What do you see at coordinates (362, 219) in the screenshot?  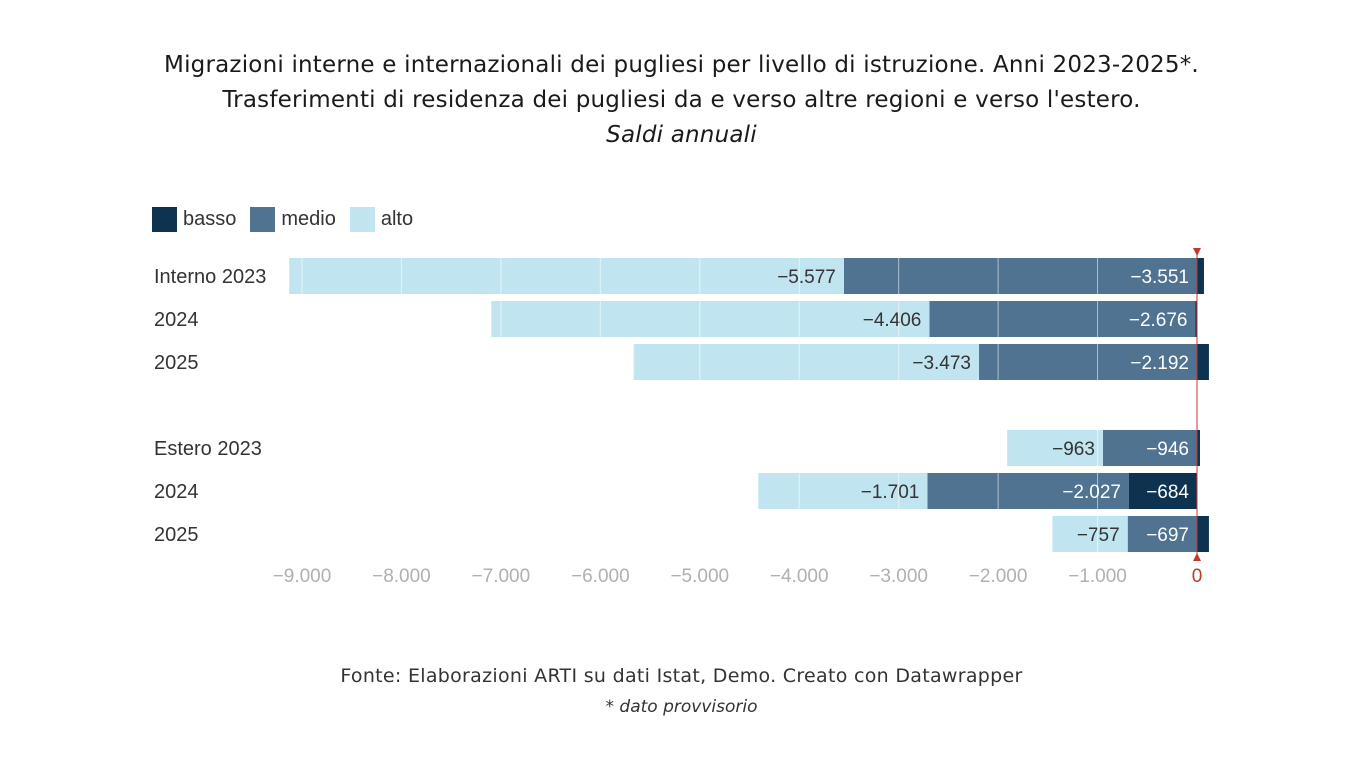 I see `legend-swatch-alto` at bounding box center [362, 219].